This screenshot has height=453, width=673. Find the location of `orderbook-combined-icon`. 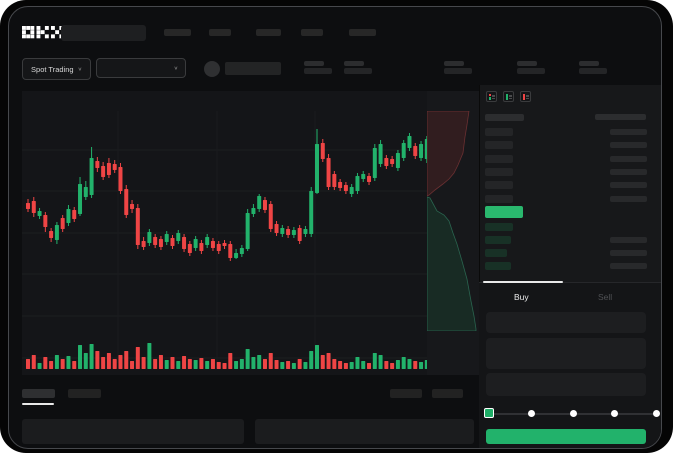

orderbook-combined-icon is located at coordinates (491, 96).